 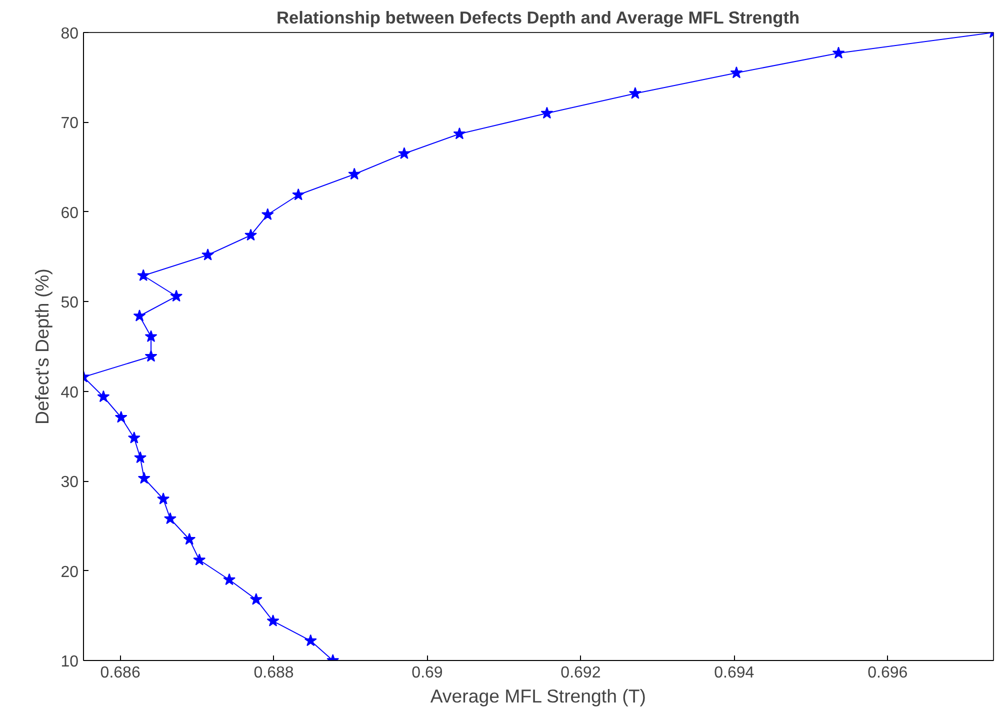 I want to click on x-tick-label: 0.688, so click(x=274, y=673).